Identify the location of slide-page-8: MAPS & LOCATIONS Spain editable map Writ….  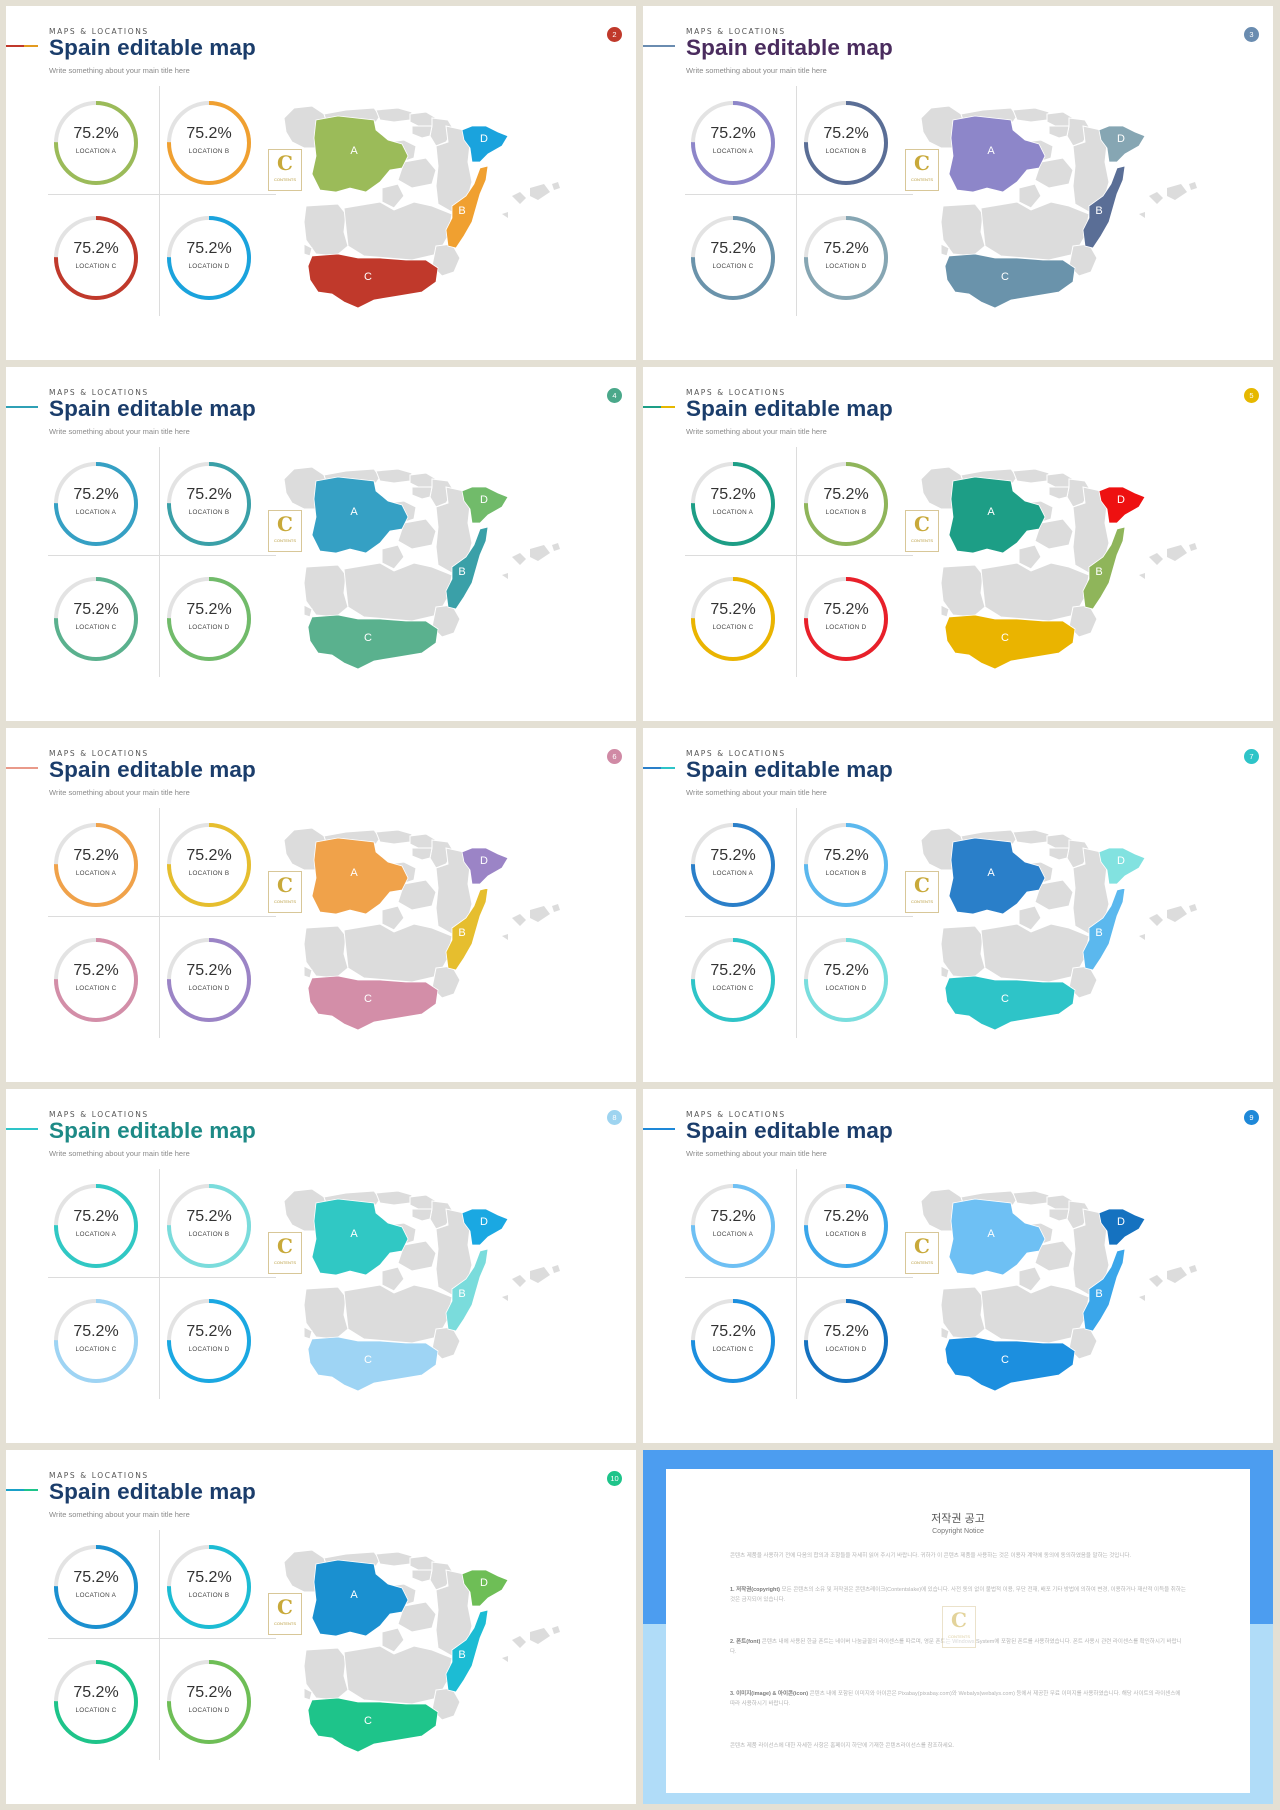
(321, 1266).